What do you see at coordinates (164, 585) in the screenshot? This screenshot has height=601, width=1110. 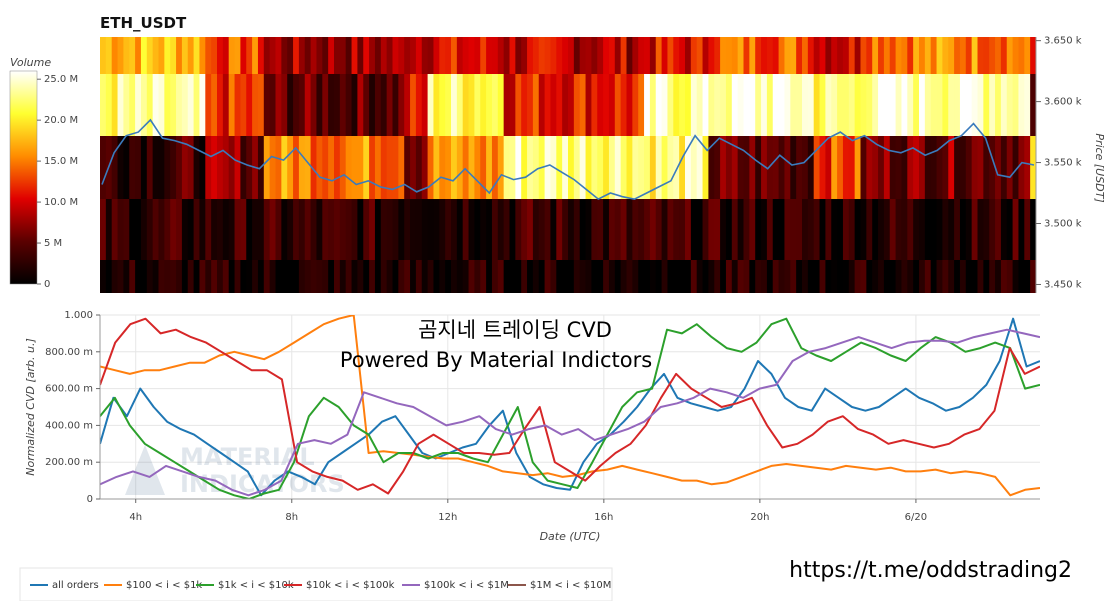 I see `legend-label-s100_1k: $100 < i < $1k` at bounding box center [164, 585].